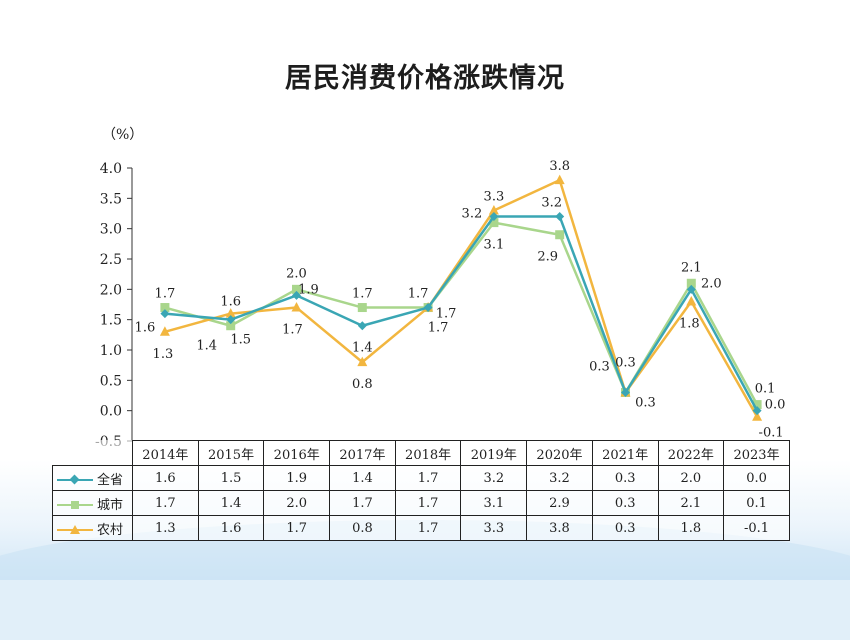 The image size is (850, 640). Describe the element at coordinates (165, 453) in the screenshot. I see `table-header-year: 2014年` at that location.